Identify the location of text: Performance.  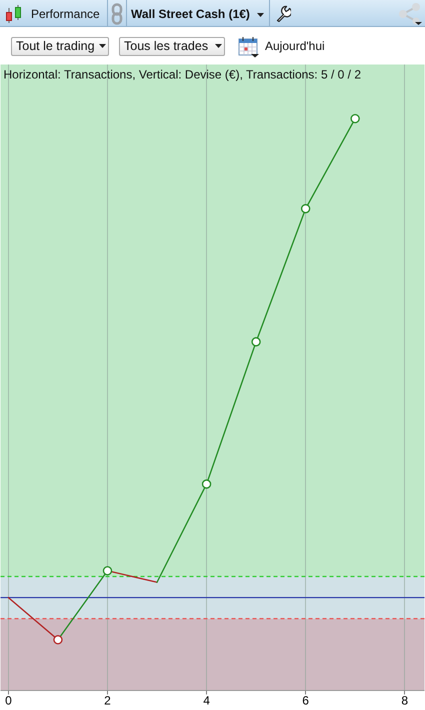
(65, 14).